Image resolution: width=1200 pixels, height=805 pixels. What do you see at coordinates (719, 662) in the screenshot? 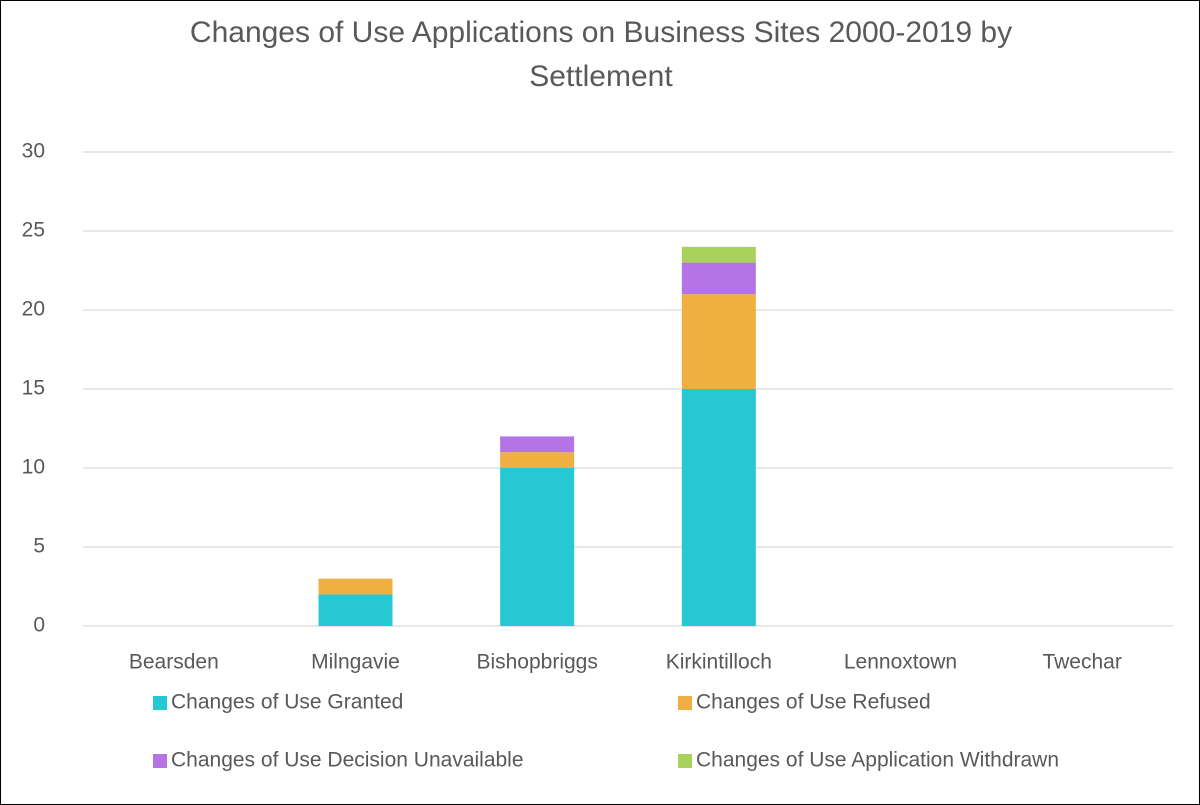
I see `x-tick-label: Kirkintilloch` at bounding box center [719, 662].